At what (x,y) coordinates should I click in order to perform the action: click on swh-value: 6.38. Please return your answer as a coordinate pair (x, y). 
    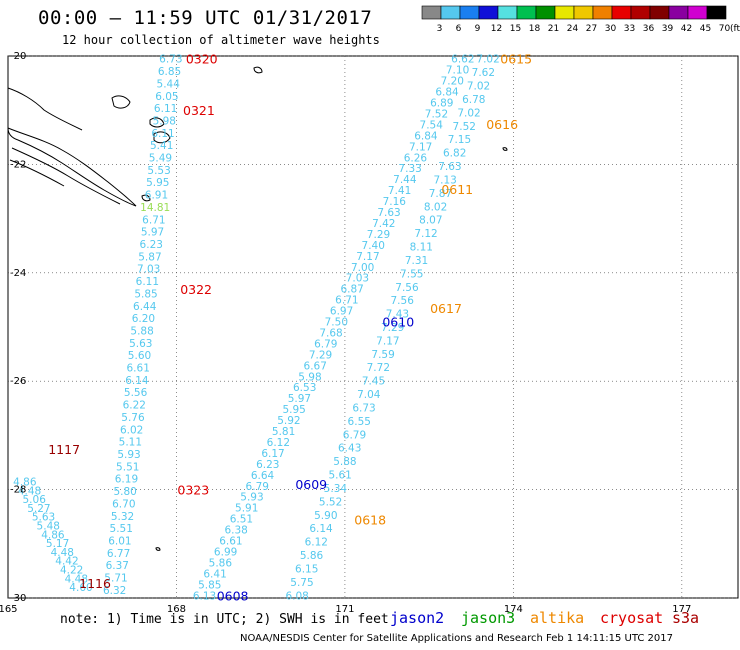
    Looking at the image, I should click on (235, 531).